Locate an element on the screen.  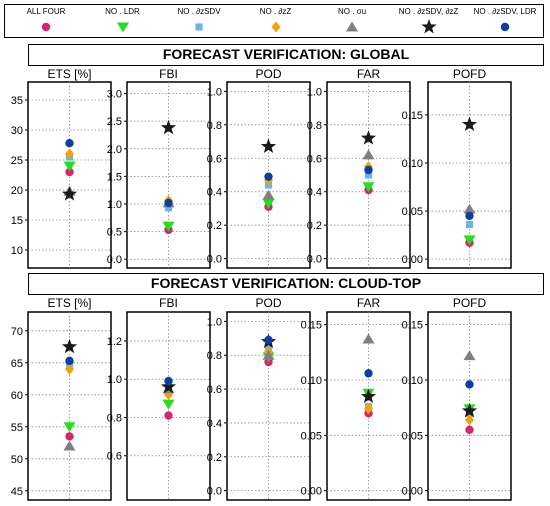
legend-marker-star is located at coordinates (428, 26).